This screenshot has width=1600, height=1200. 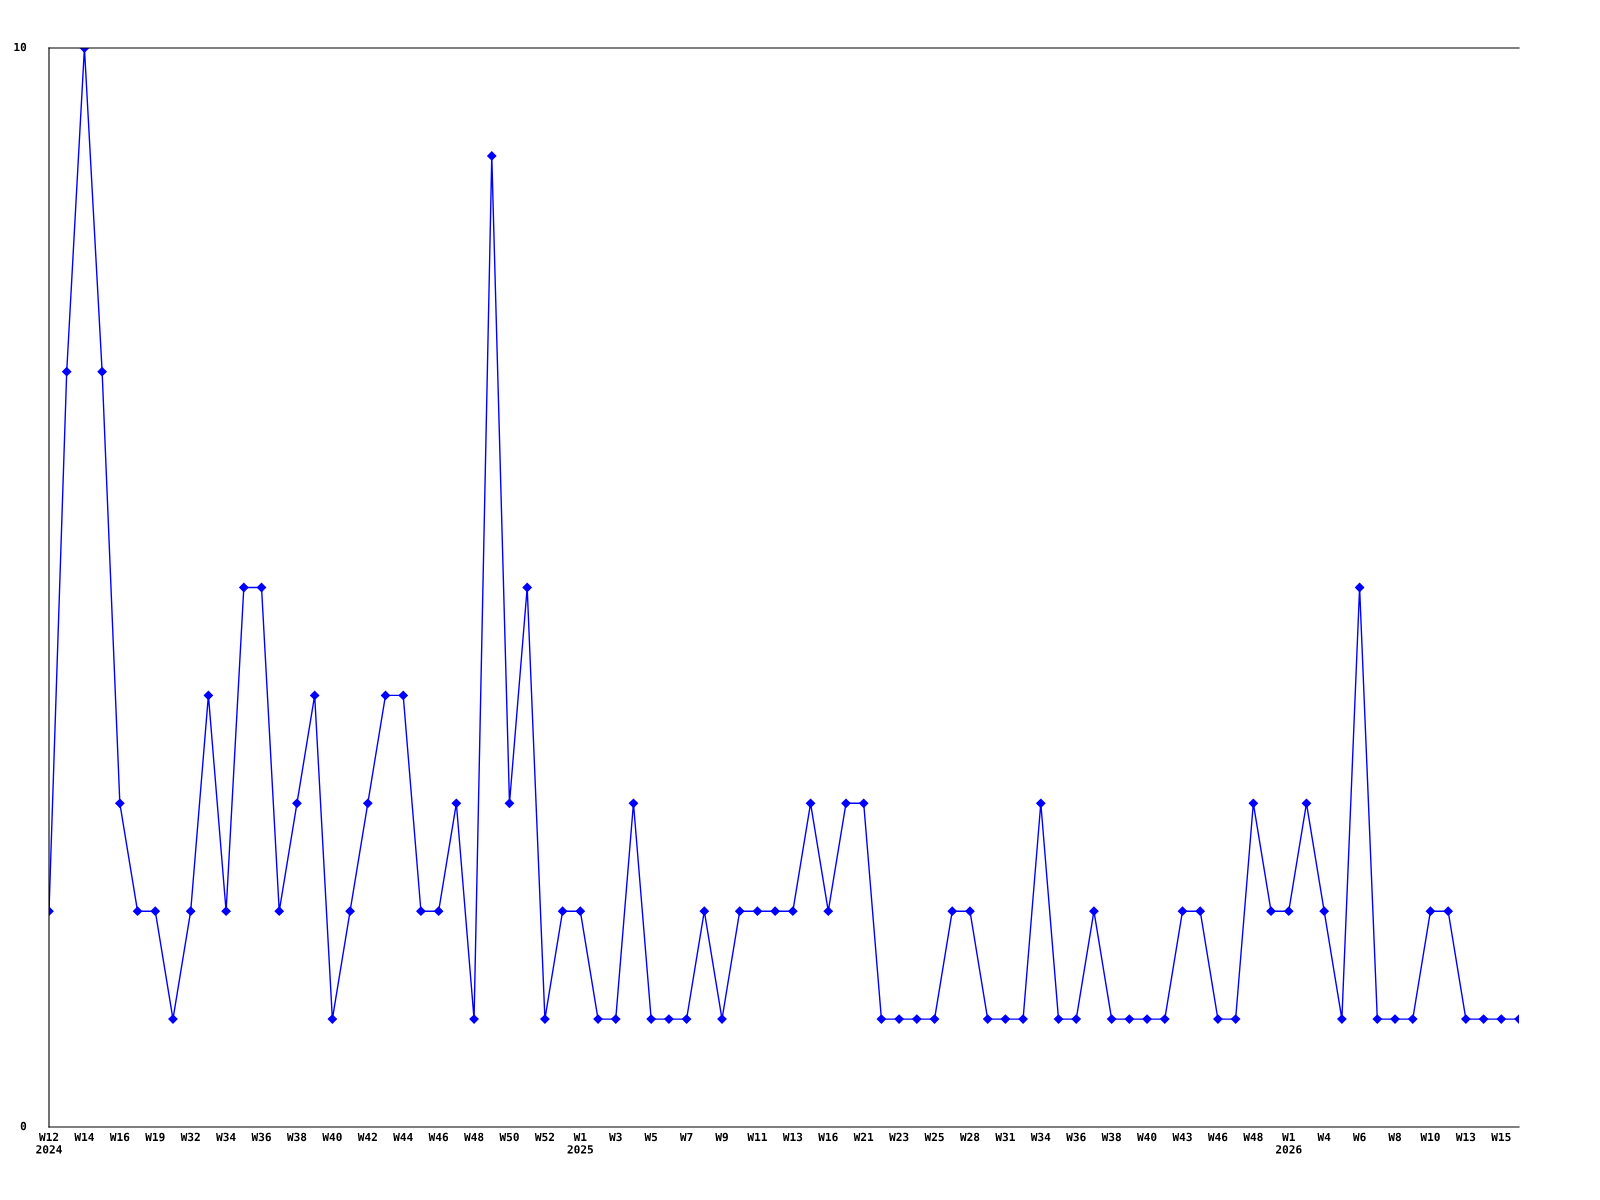 What do you see at coordinates (899, 1137) in the screenshot?
I see `x-tick-label: W23` at bounding box center [899, 1137].